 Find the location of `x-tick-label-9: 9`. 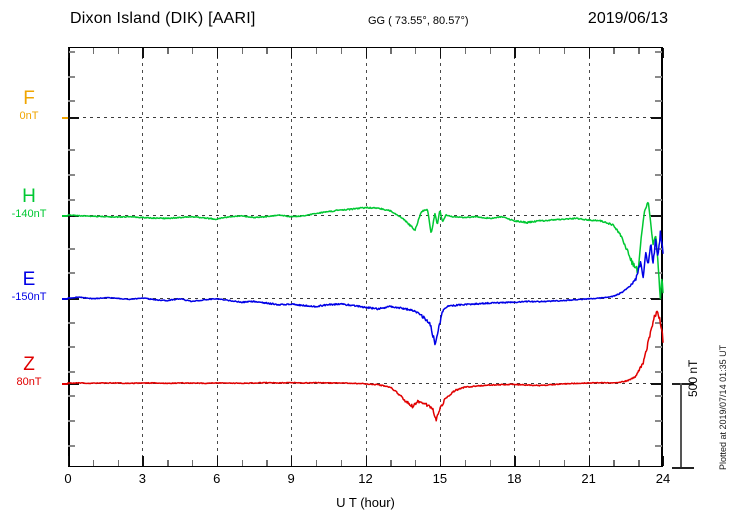

x-tick-label-9: 9 is located at coordinates (291, 478).